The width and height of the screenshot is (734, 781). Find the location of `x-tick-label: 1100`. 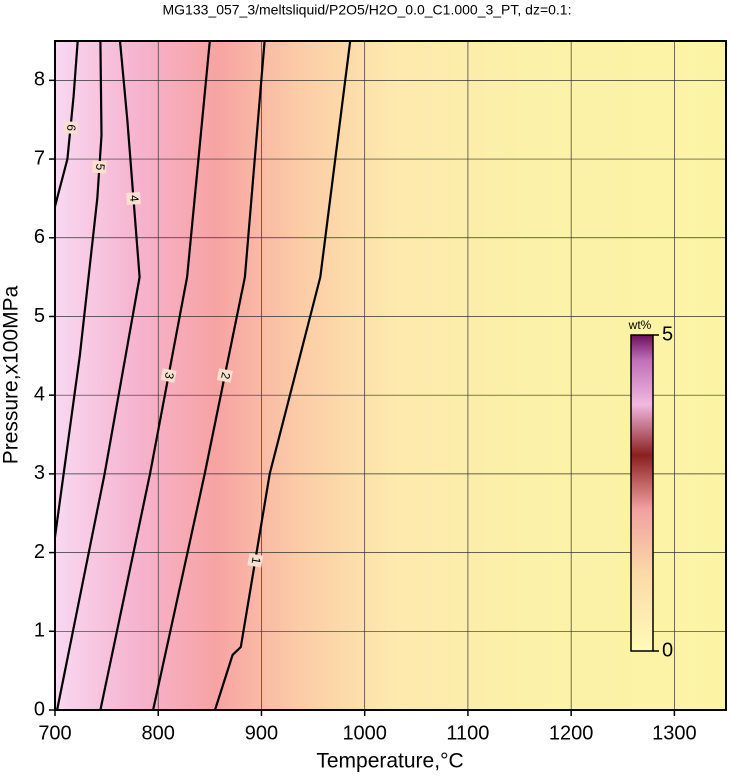

x-tick-label: 1100 is located at coordinates (467, 733).